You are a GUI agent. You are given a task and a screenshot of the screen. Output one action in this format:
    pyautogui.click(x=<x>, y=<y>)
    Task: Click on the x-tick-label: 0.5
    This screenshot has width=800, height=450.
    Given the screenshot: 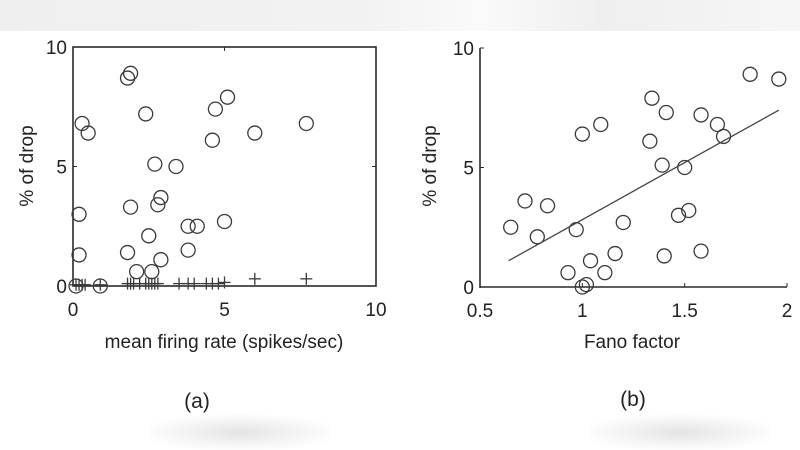 What is the action you would take?
    pyautogui.click(x=480, y=311)
    